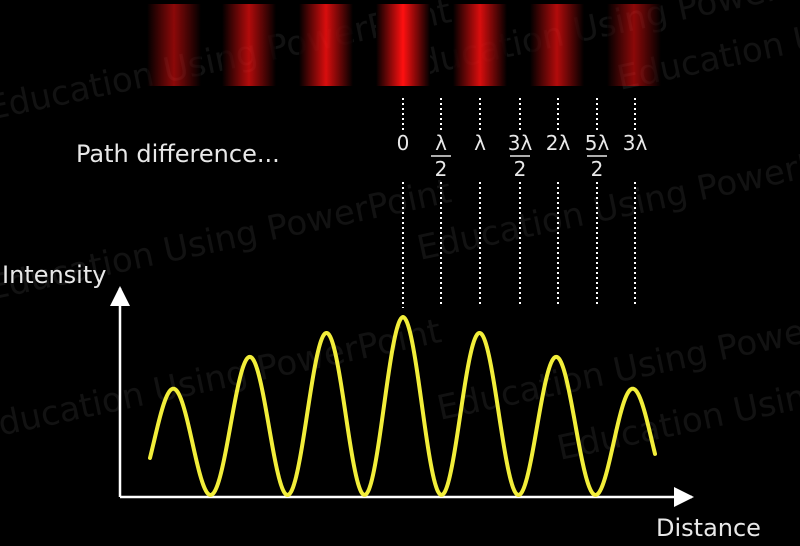 This screenshot has height=546, width=800. I want to click on intensity-axis-label: Intensity, so click(54, 275).